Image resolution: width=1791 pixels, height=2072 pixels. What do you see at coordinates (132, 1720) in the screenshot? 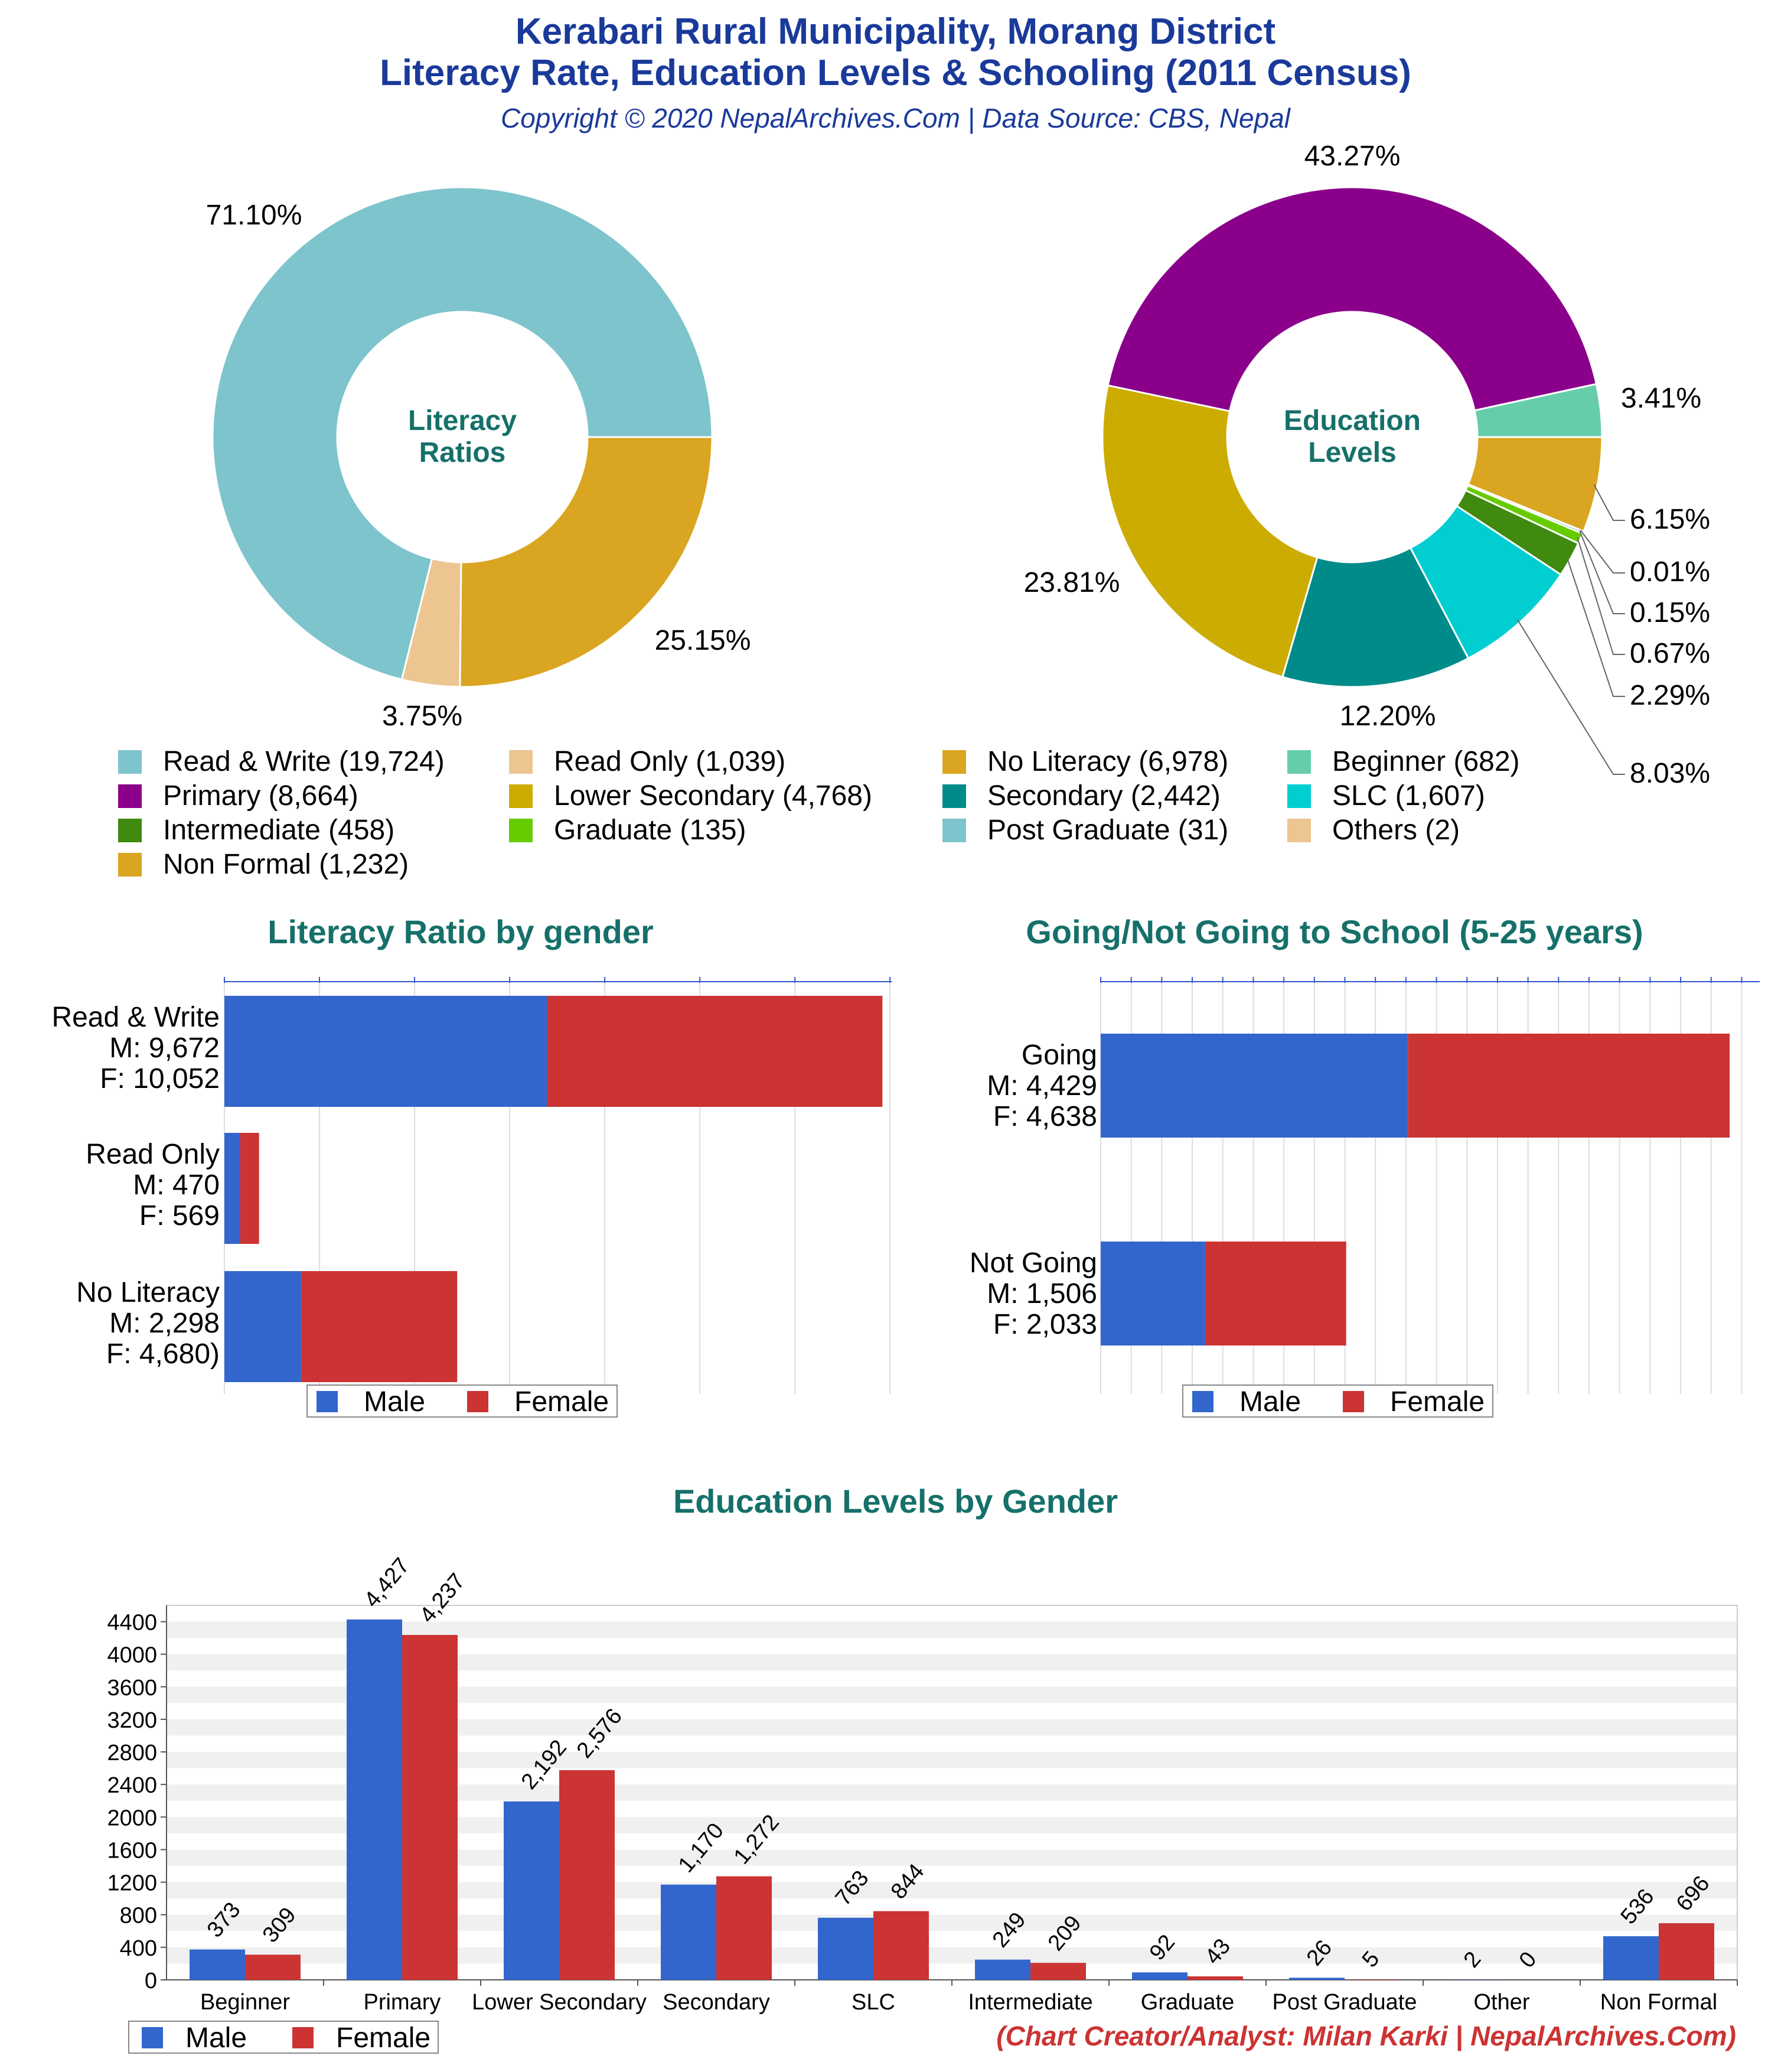
I see `y-tick-label: 3200` at bounding box center [132, 1720].